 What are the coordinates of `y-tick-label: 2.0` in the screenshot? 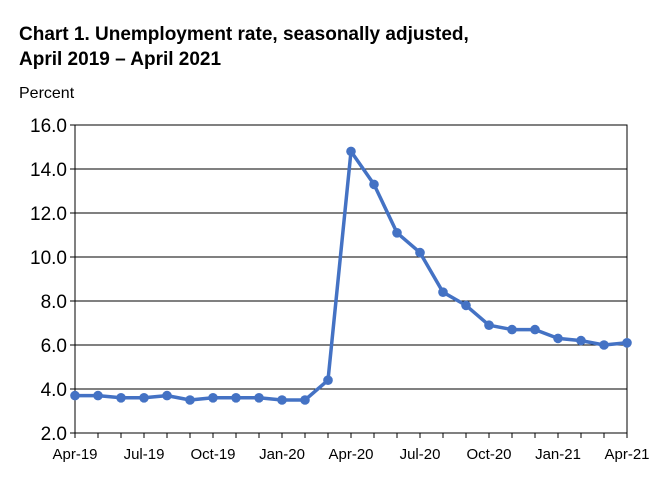 It's located at (54, 434).